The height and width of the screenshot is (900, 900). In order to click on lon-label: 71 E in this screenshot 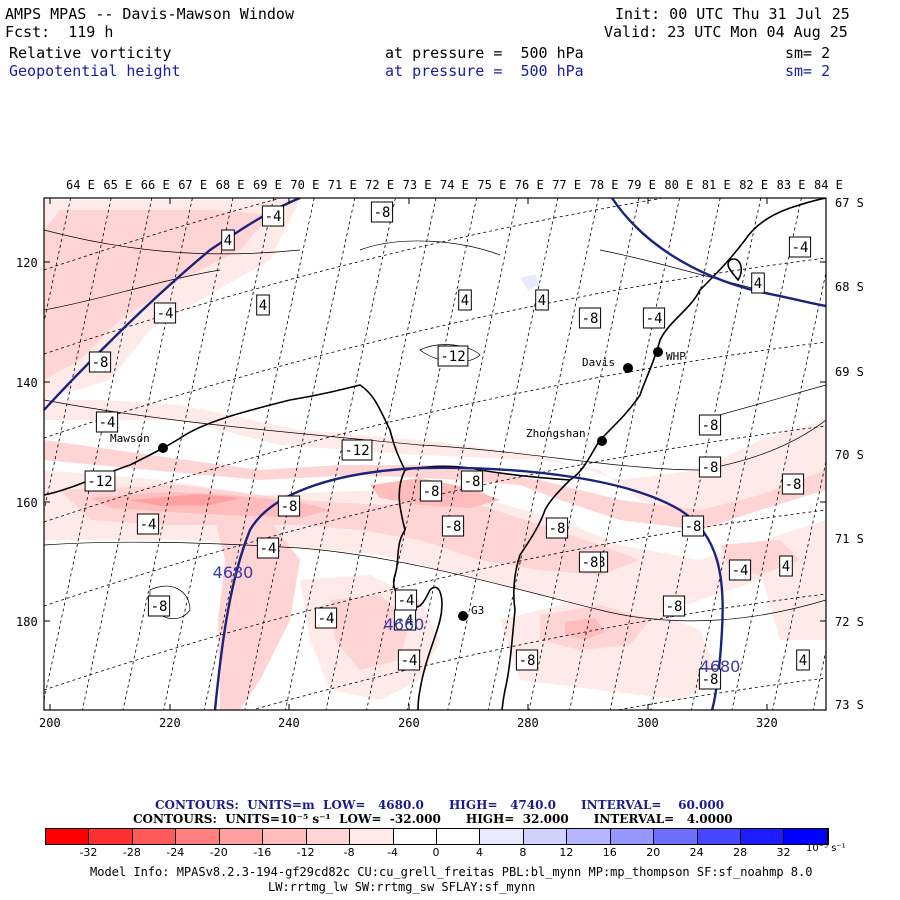, I will do `click(342, 185)`.